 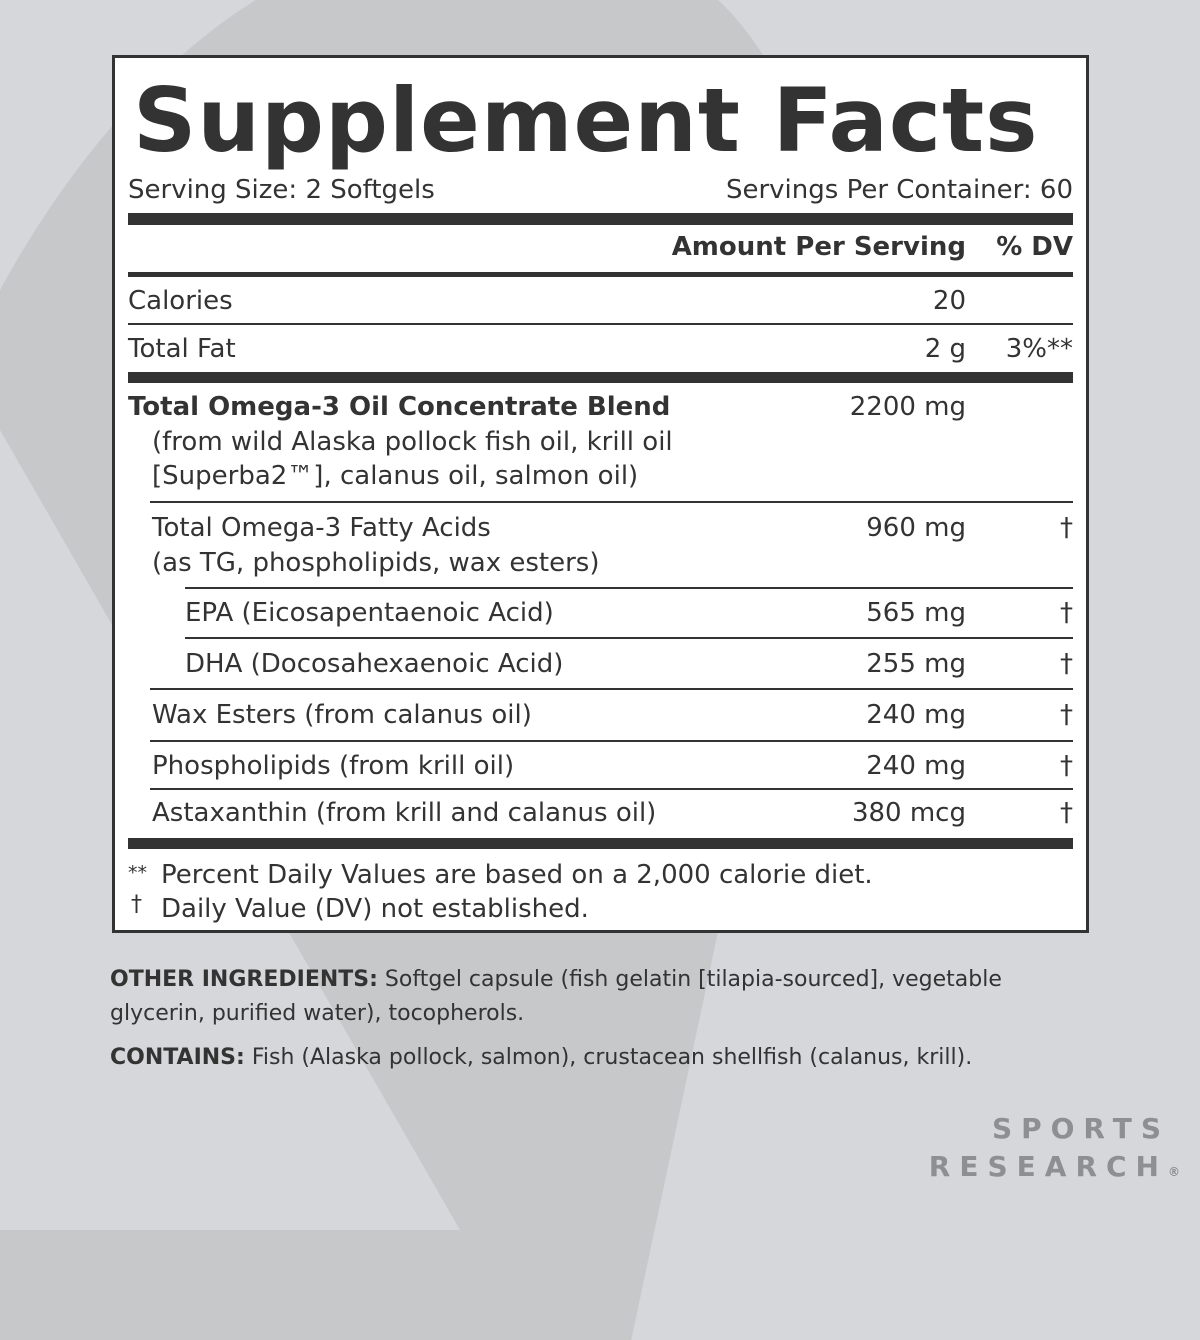 I want to click on panel-title: Supplement Facts, so click(x=586, y=120).